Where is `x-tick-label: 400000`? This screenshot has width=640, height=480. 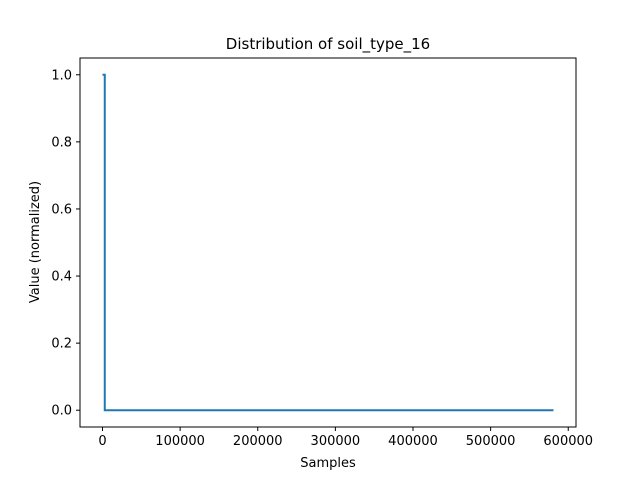
x-tick-label: 400000 is located at coordinates (413, 441).